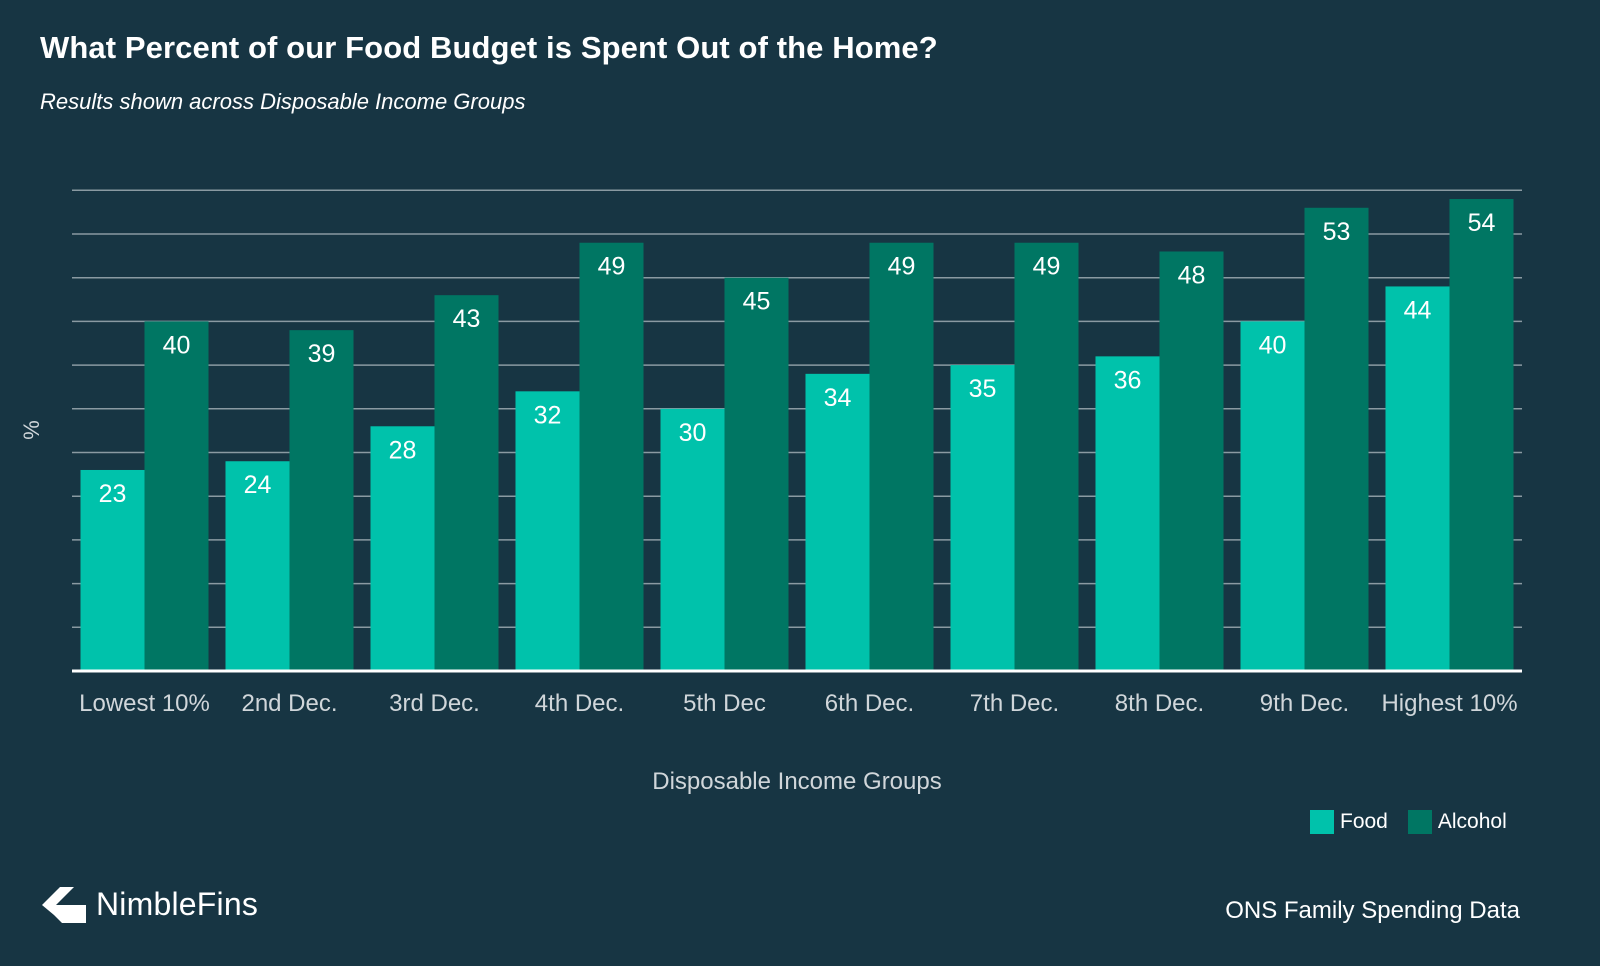 This screenshot has width=1600, height=966. Describe the element at coordinates (258, 485) in the screenshot. I see `data-label-food-2: 24` at that location.